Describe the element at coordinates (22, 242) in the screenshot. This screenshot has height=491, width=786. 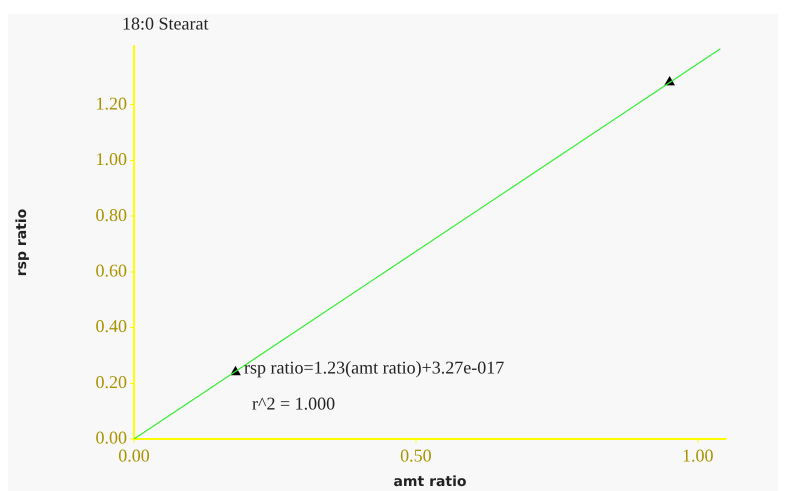
I see `y-axis-title: rsp ratio` at that location.